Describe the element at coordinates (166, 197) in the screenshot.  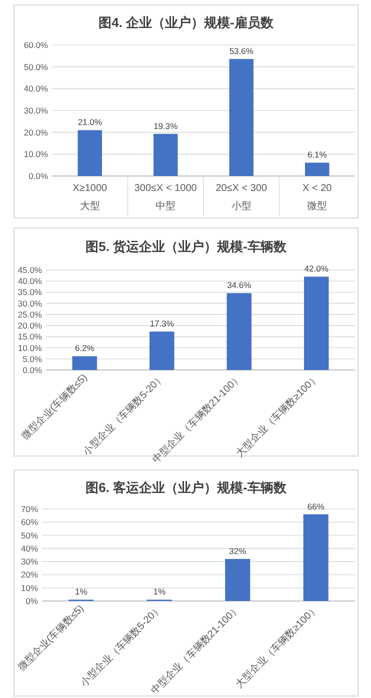
I see `x-tick-label: 300≤X < 1000 中型` at that location.